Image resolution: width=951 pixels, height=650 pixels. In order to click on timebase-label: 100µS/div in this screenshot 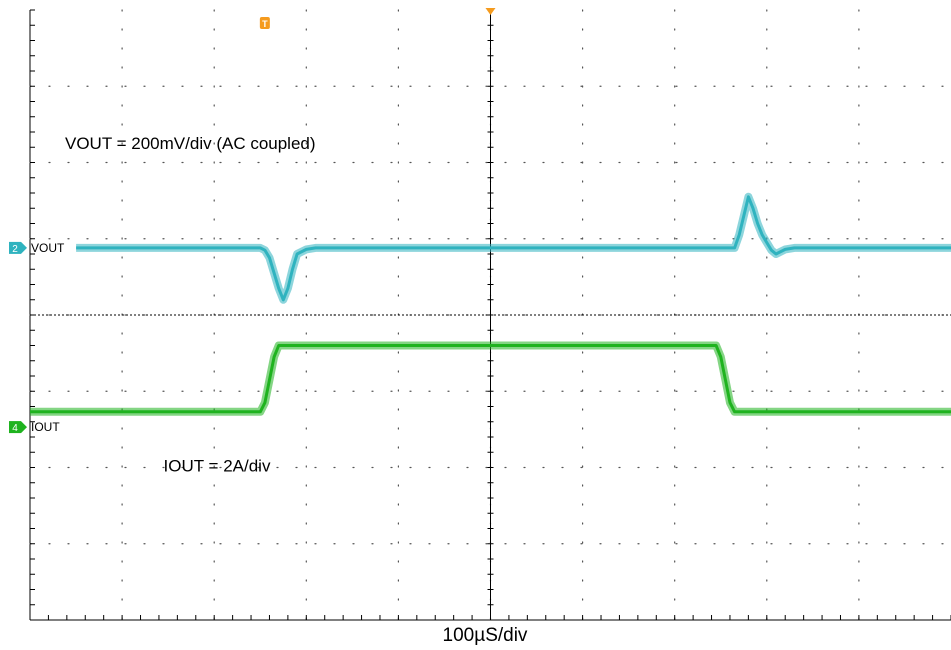, I will do `click(485, 635)`.